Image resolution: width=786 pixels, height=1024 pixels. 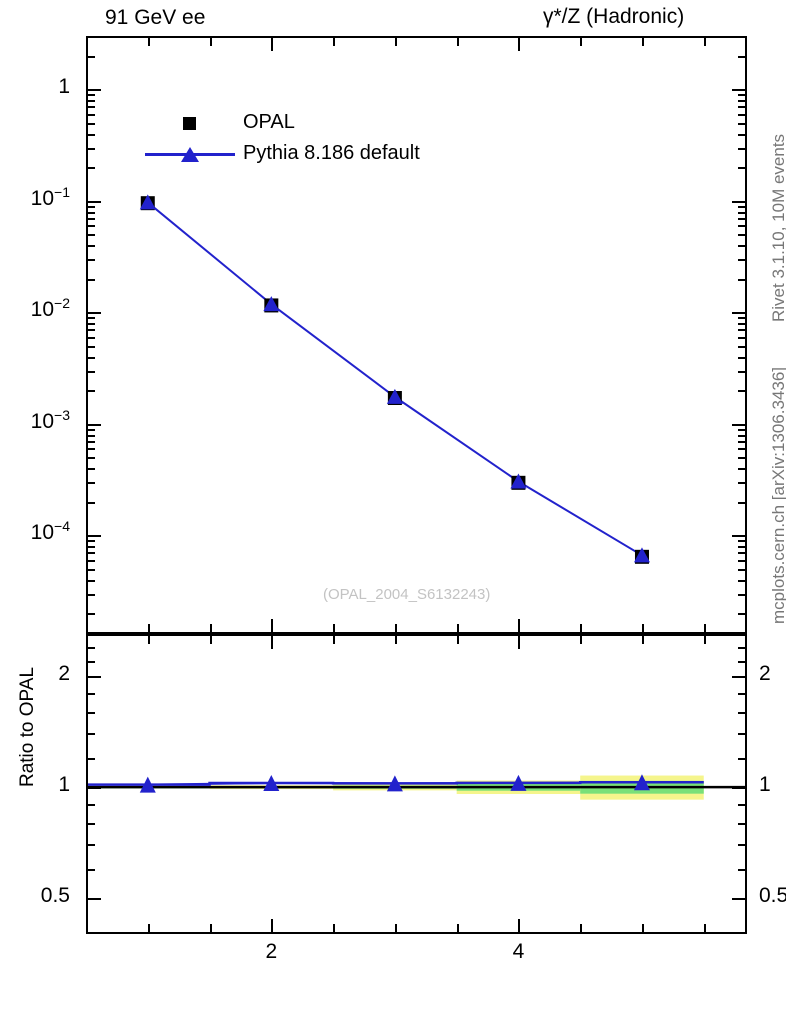 I want to click on mc-ratio-marker, so click(x=518, y=782).